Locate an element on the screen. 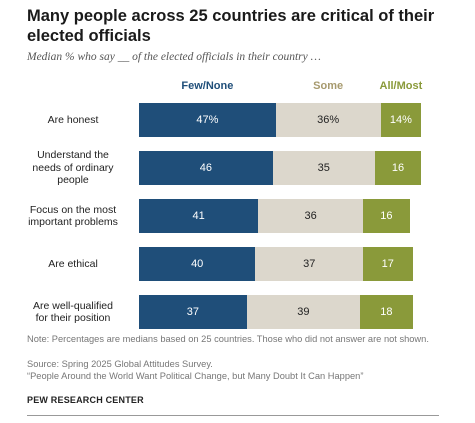  category-label: Understand the needs of ordinary people is located at coordinates (73, 168).